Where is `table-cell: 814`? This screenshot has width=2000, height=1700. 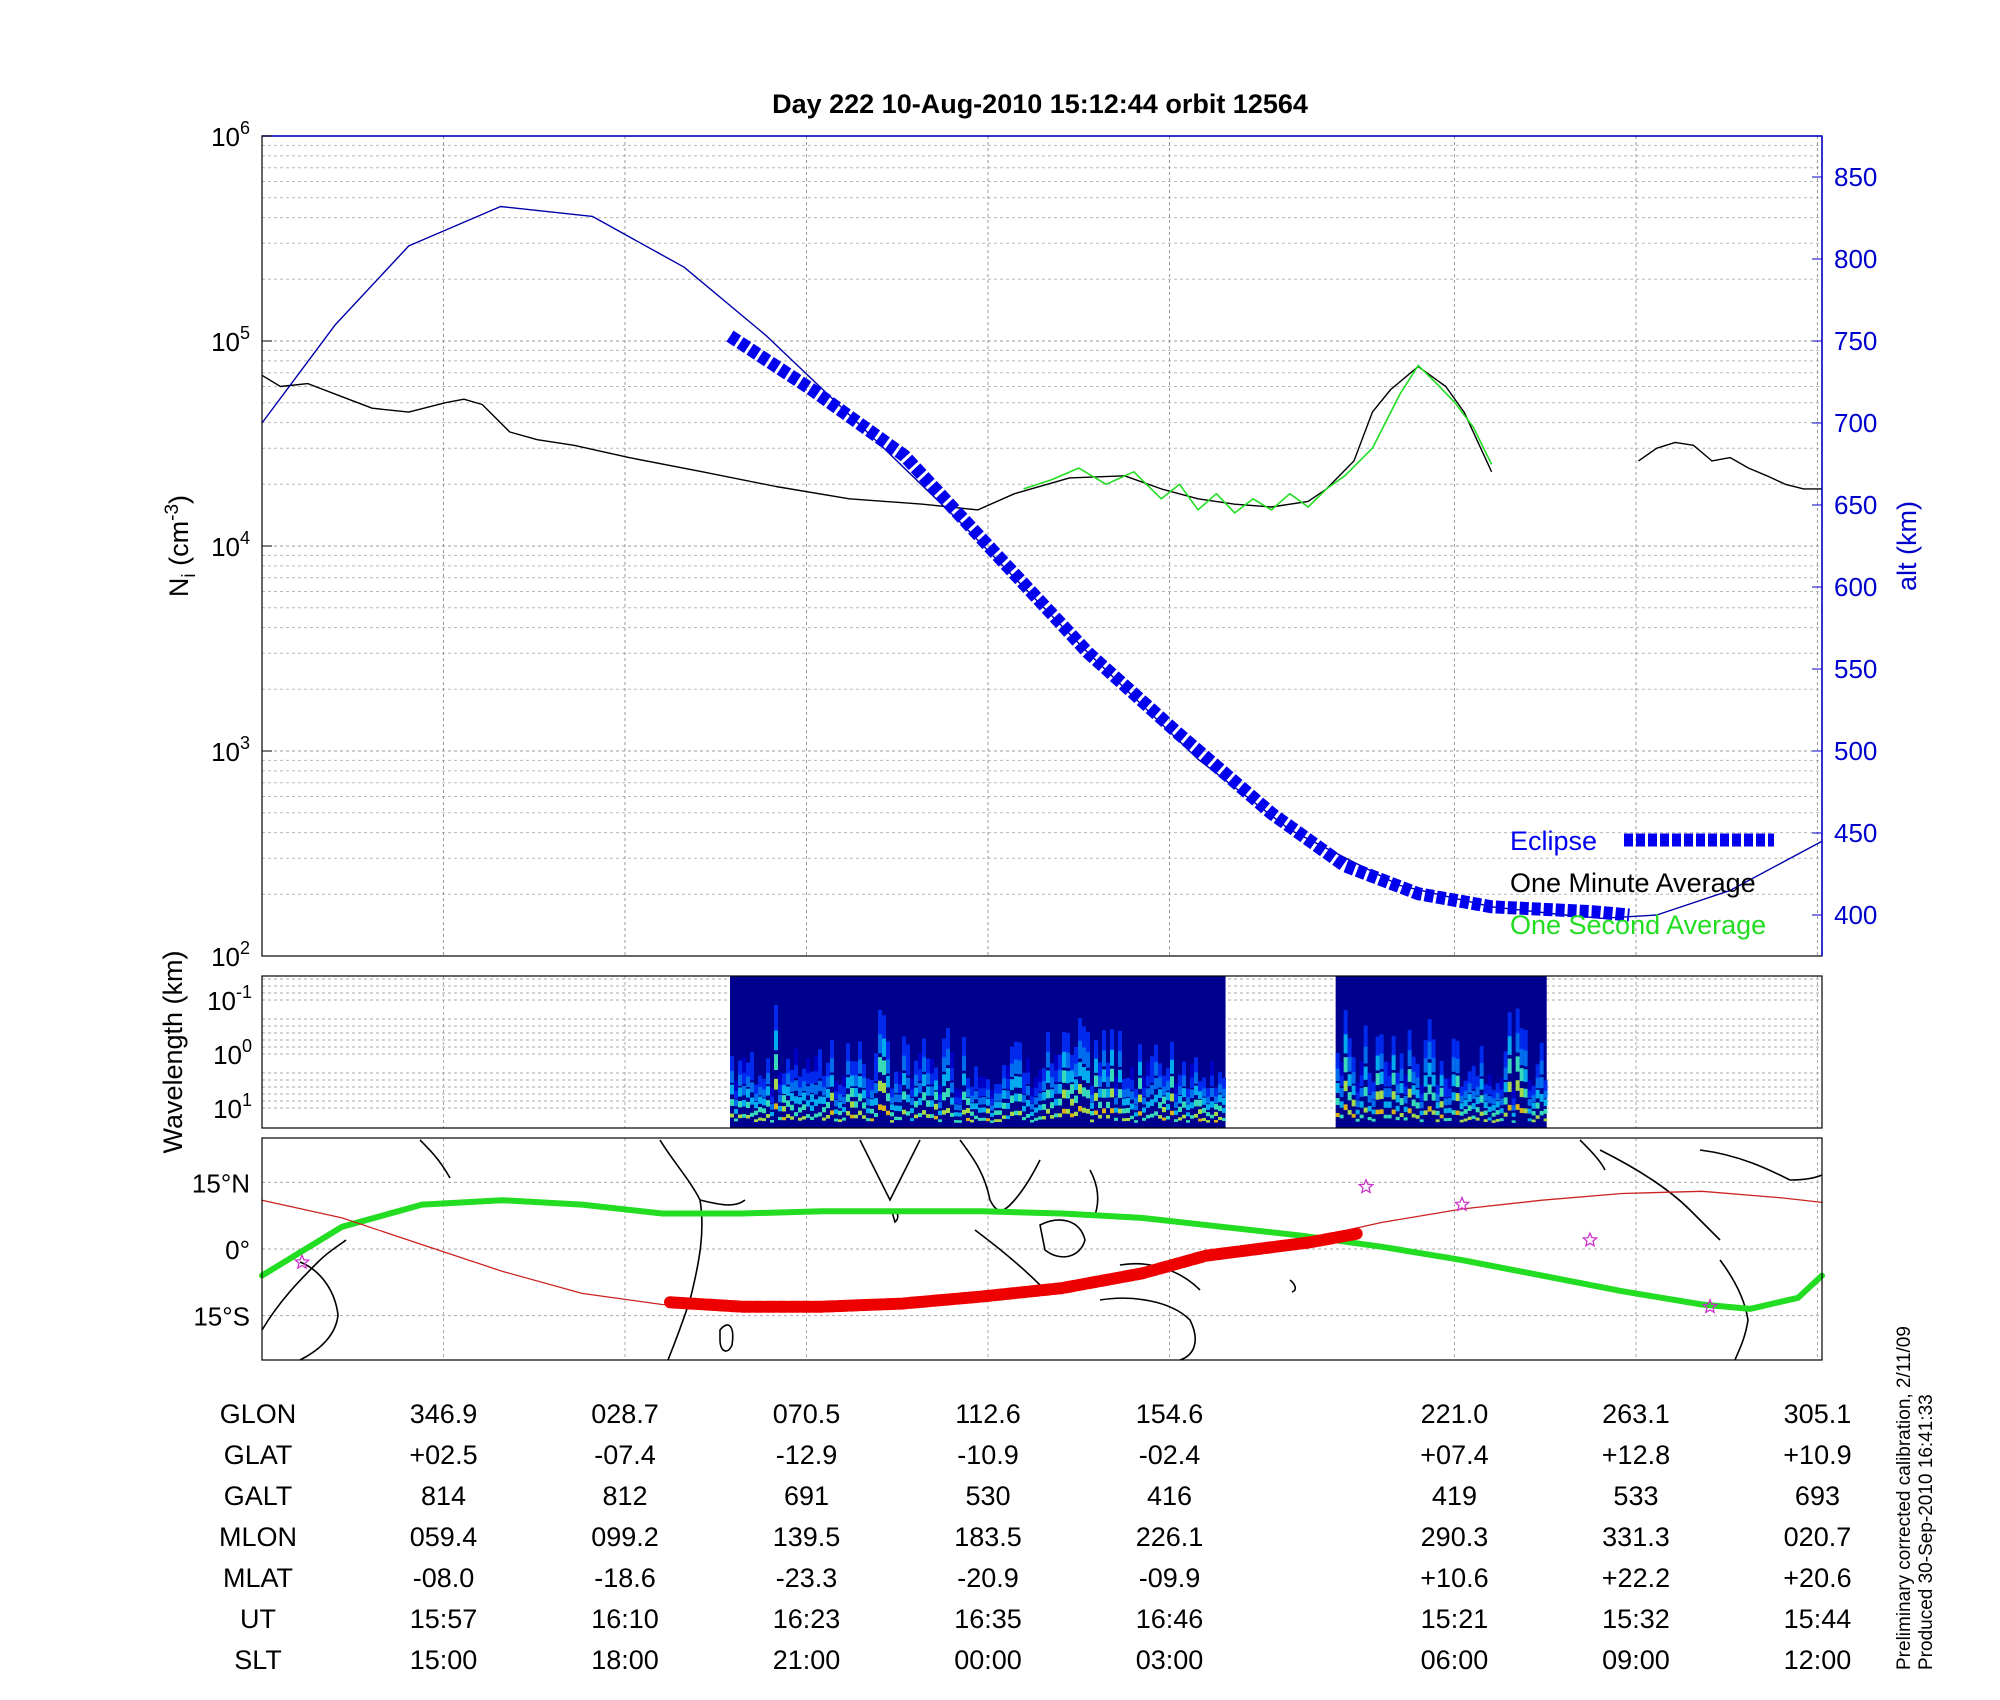
table-cell: 814 is located at coordinates (443, 1496).